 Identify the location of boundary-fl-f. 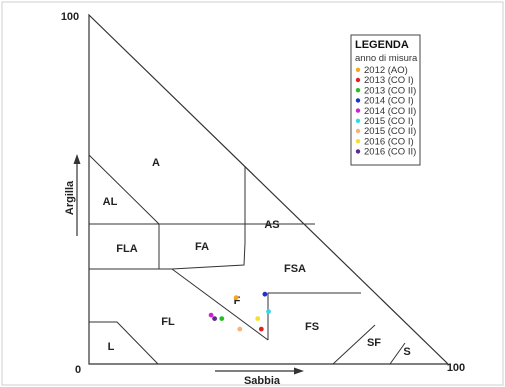
(220, 304).